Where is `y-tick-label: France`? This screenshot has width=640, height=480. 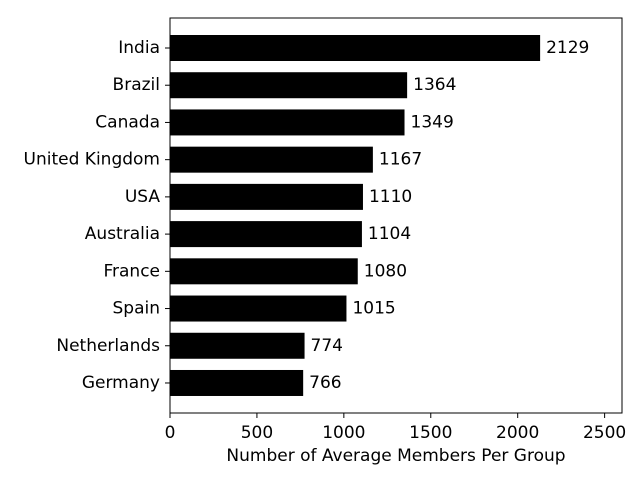
y-tick-label: France is located at coordinates (131, 271).